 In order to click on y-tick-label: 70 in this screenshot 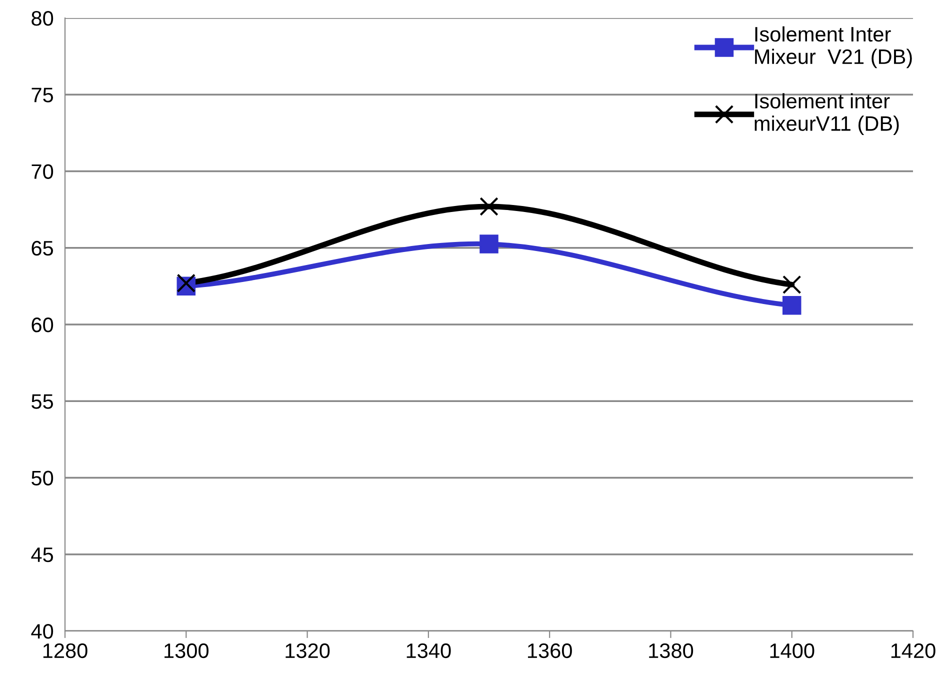, I will do `click(43, 172)`.